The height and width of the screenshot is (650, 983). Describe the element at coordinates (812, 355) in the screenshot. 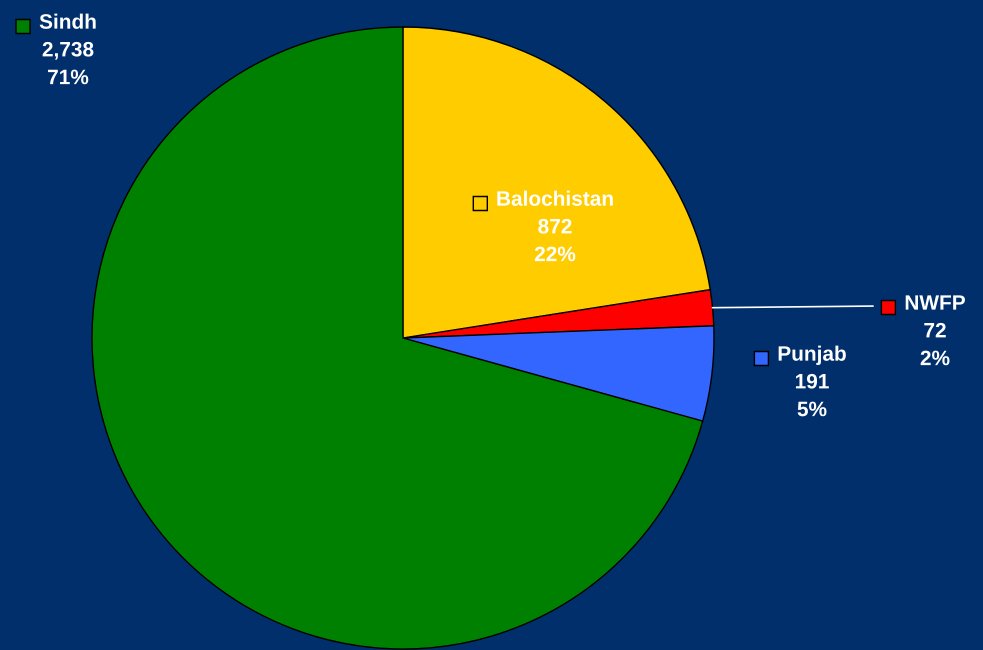

I see `legend-label: Punjab` at that location.